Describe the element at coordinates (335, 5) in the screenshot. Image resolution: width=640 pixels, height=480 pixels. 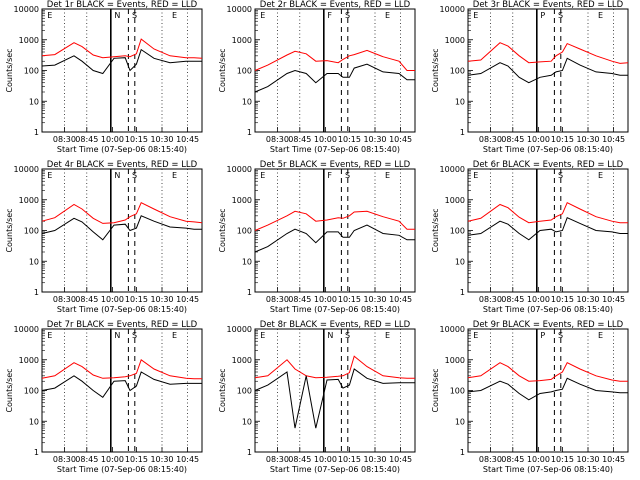
I see `chart-title: Det 2r BLACK = Events, RED = LLD` at that location.